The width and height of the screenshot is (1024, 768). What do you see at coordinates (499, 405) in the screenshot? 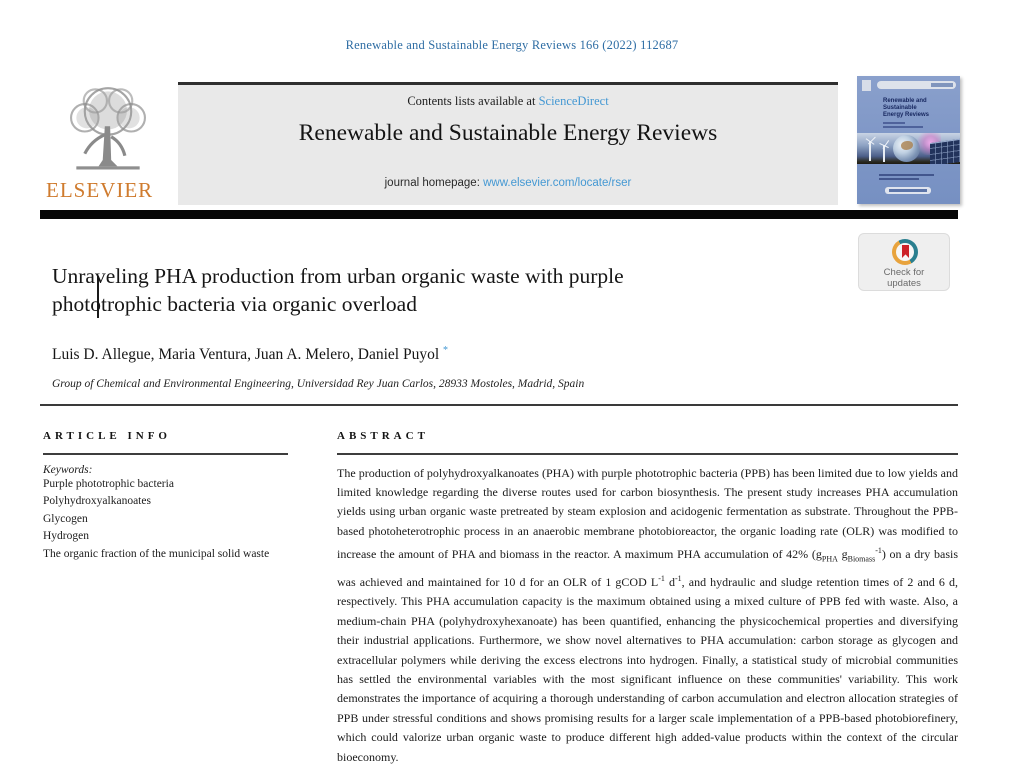
I see `section-divider-rule` at bounding box center [499, 405].